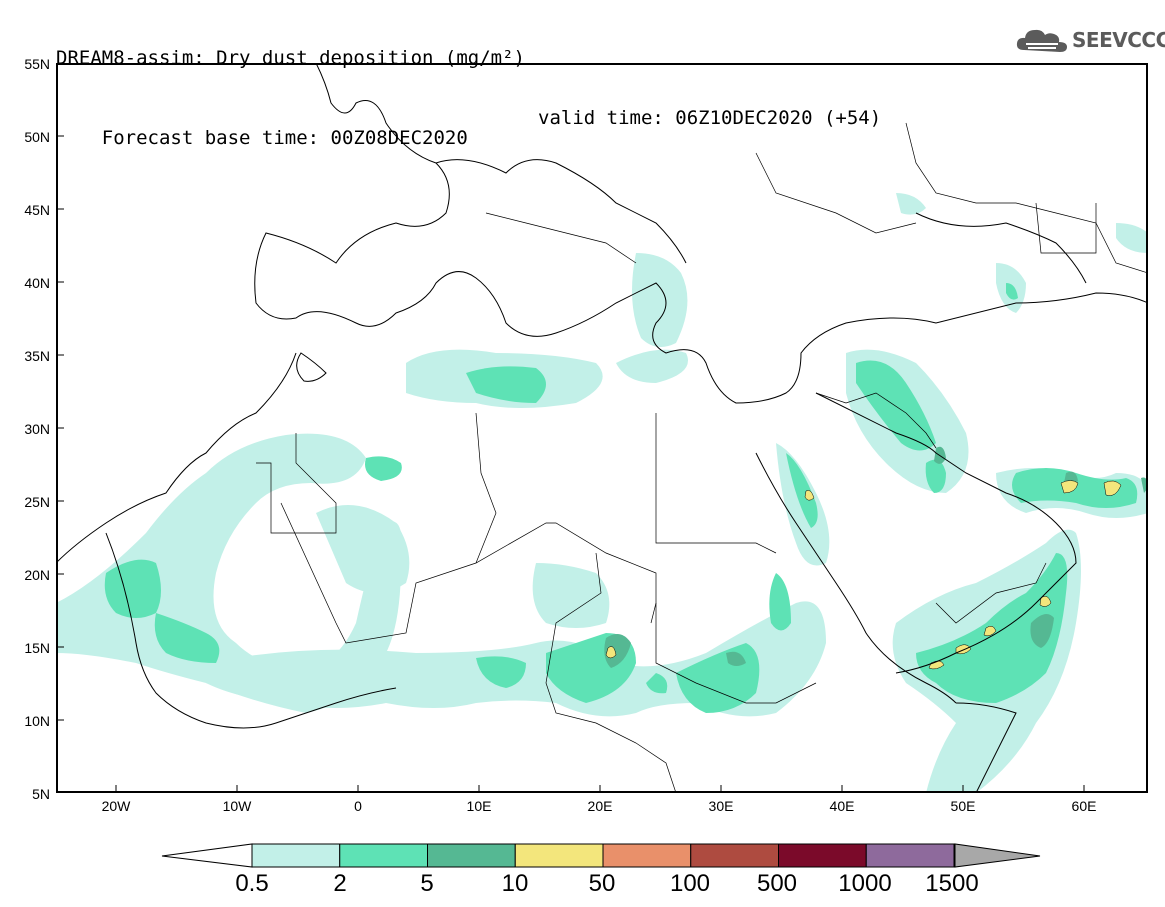 The height and width of the screenshot is (907, 1165). Describe the element at coordinates (1118, 40) in the screenshot. I see `logo-text: SEEVCCC` at that location.